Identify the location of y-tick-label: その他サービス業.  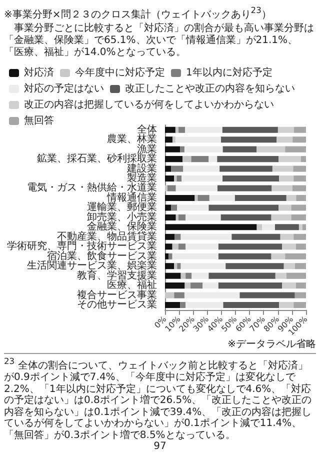
(117, 304).